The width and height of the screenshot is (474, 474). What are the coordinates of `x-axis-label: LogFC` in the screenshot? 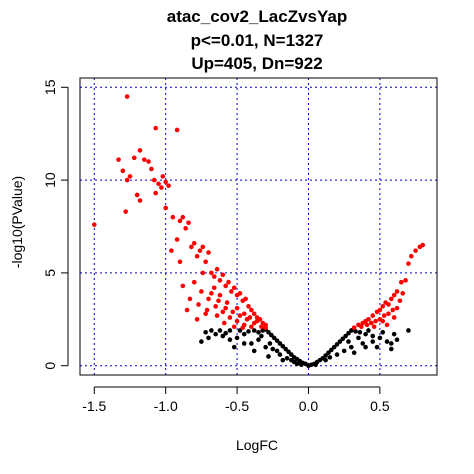 It's located at (257, 445).